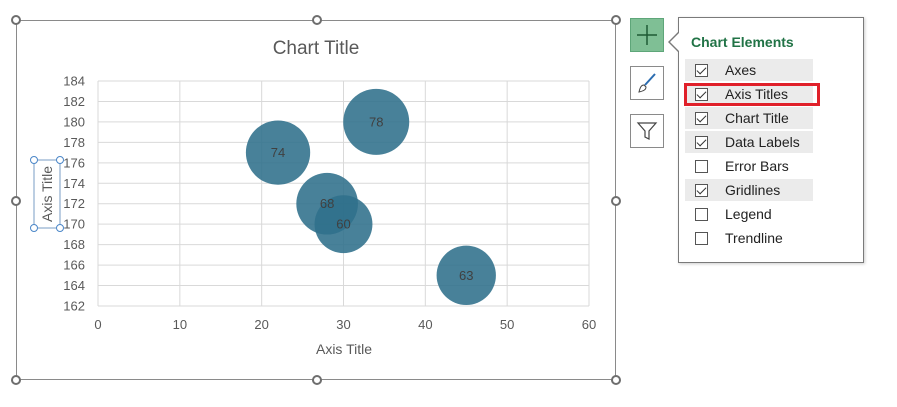 The width and height of the screenshot is (897, 407). I want to click on x-tick-label: 50, so click(507, 324).